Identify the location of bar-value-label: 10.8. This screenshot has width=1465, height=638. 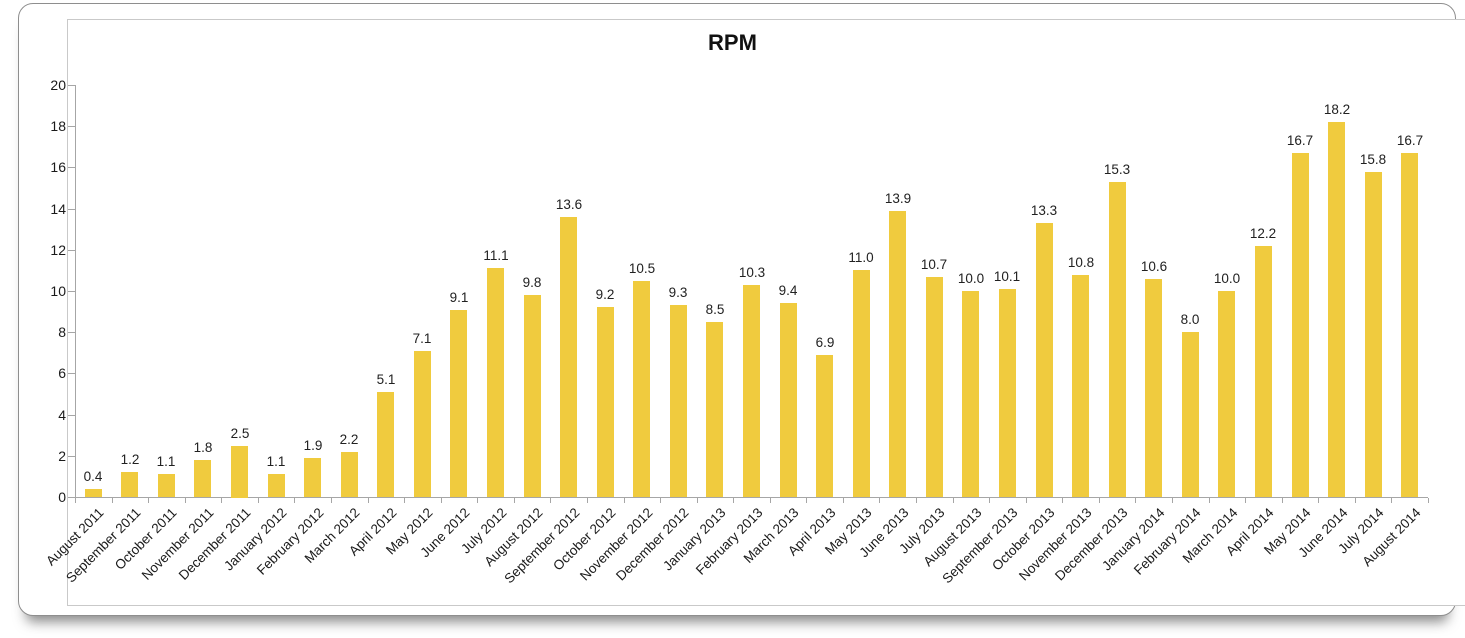
(1081, 262).